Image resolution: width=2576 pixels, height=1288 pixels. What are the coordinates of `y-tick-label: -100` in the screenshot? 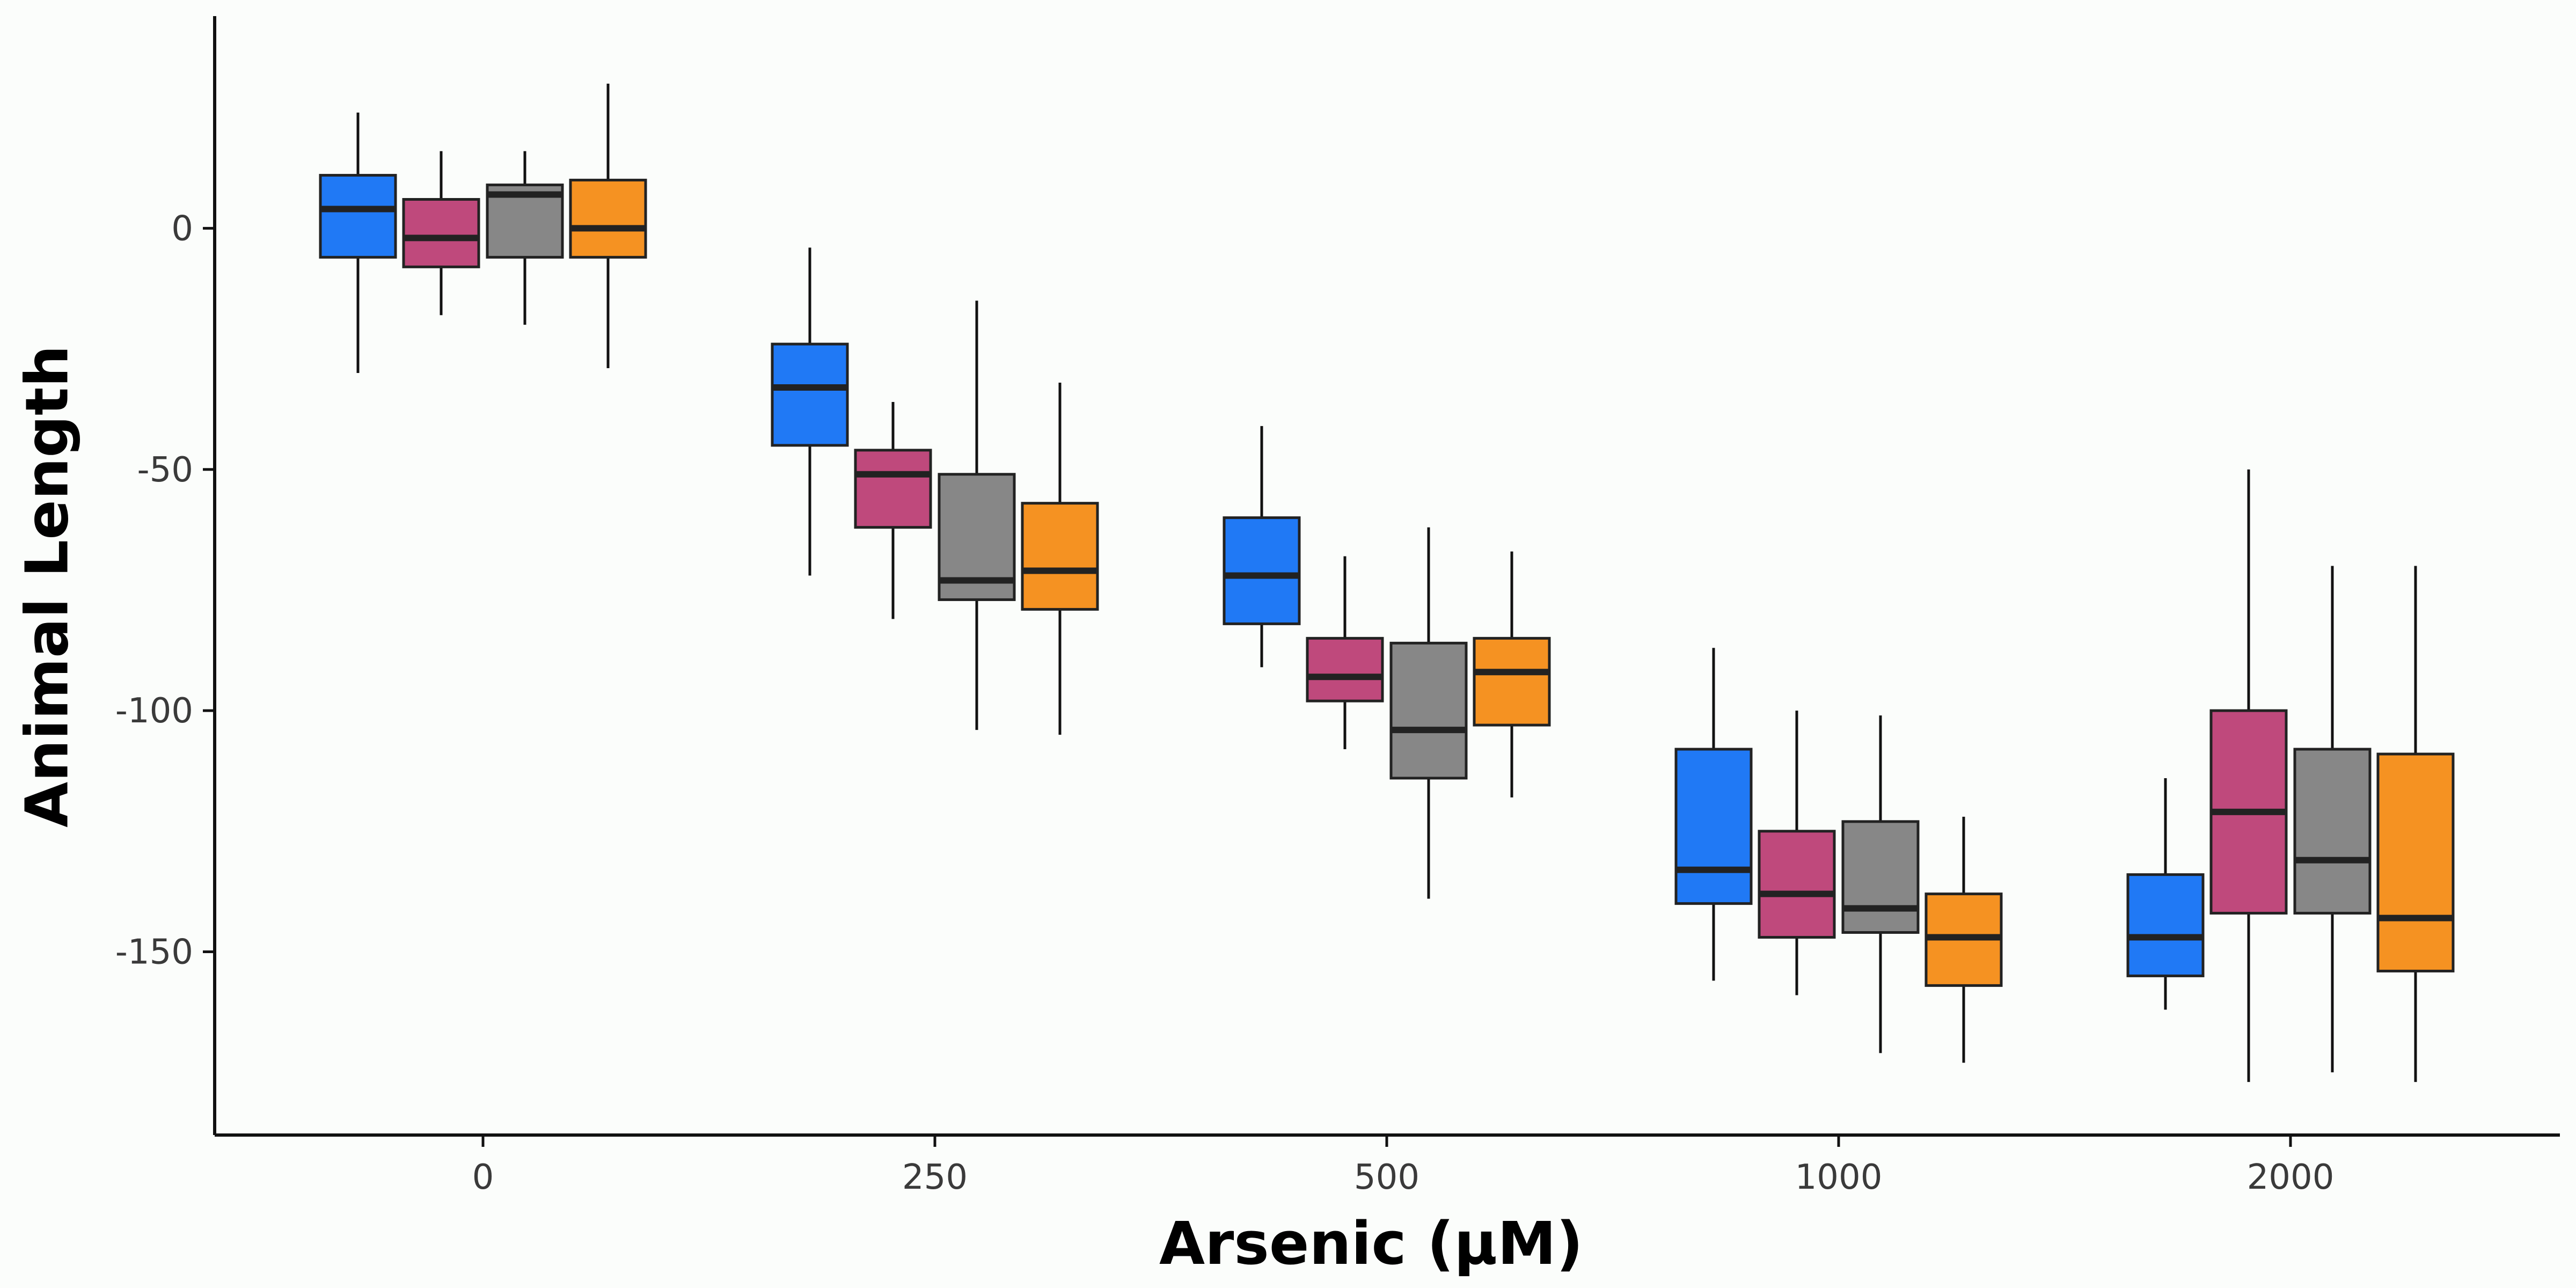 It's located at (154, 711).